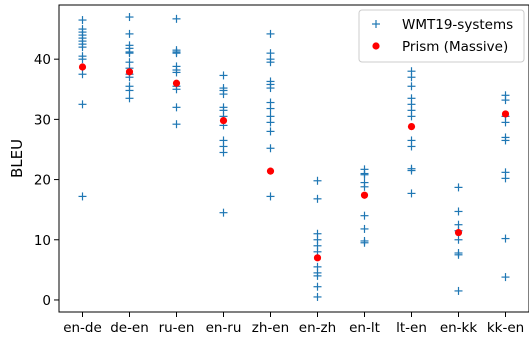 The width and height of the screenshot is (529, 341). I want to click on x-tick-label: ru-en, so click(177, 328).